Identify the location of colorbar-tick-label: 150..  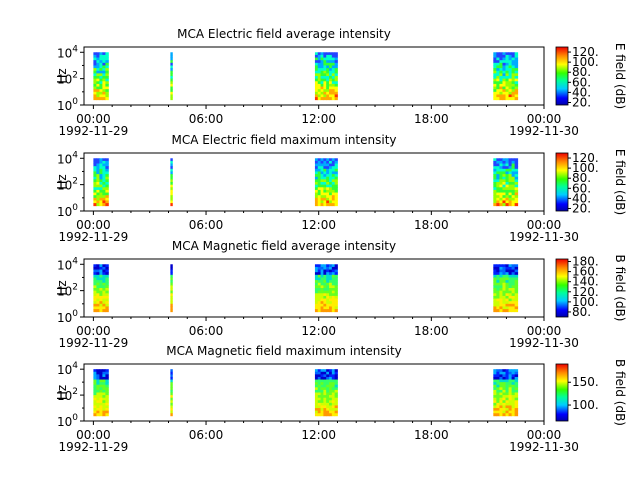
(585, 382).